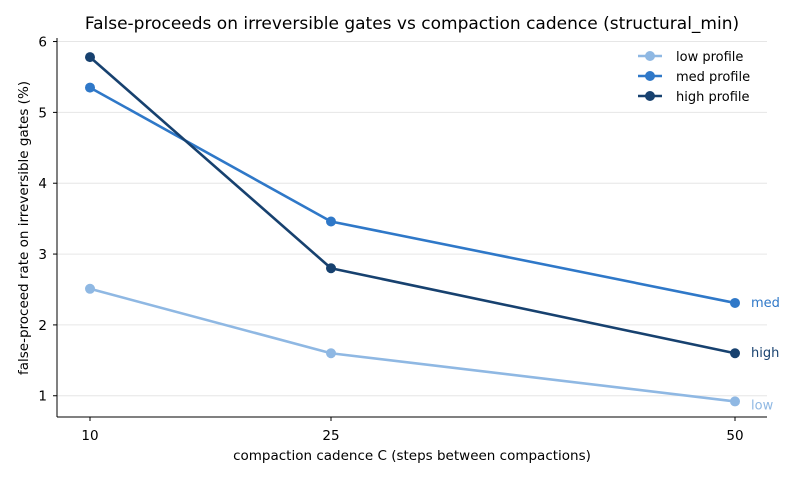  What do you see at coordinates (765, 353) in the screenshot?
I see `series-end-label: high` at bounding box center [765, 353].